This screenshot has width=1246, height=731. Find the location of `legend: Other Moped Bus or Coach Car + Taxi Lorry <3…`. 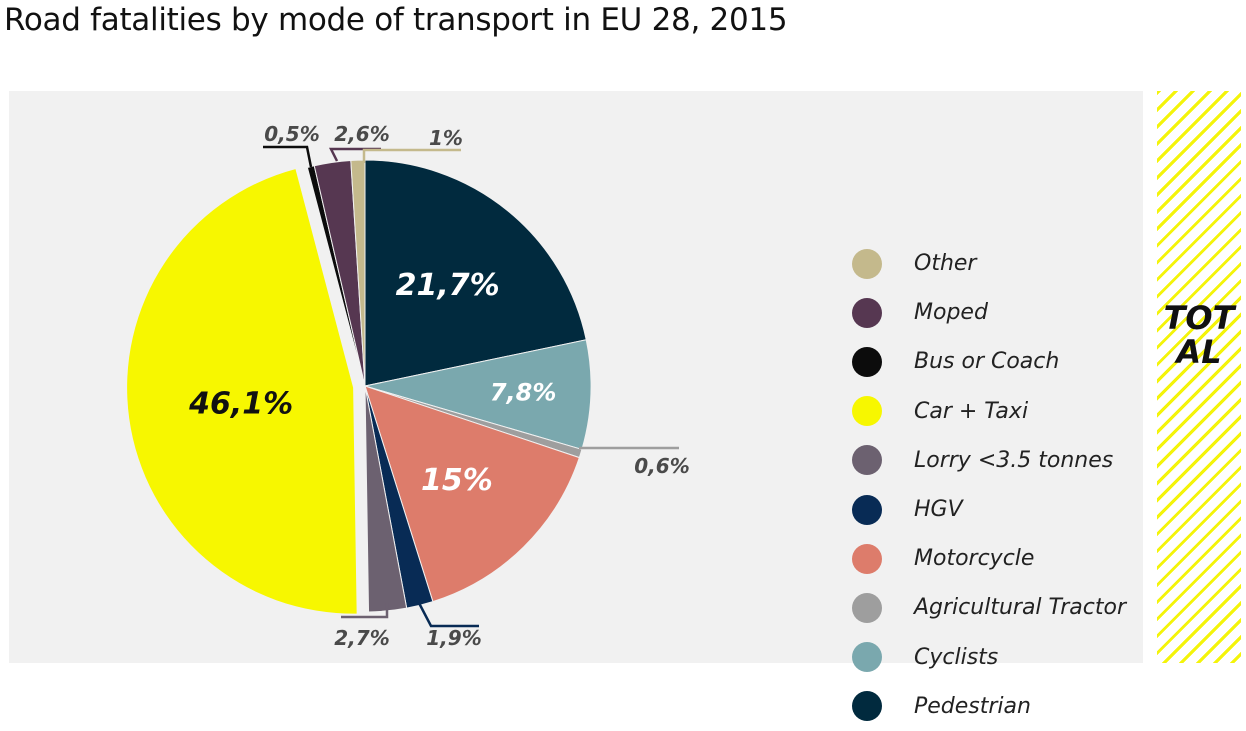

legend: Other Moped Bus or Coach Car + Taxi Lorry <3… is located at coordinates (989, 485).